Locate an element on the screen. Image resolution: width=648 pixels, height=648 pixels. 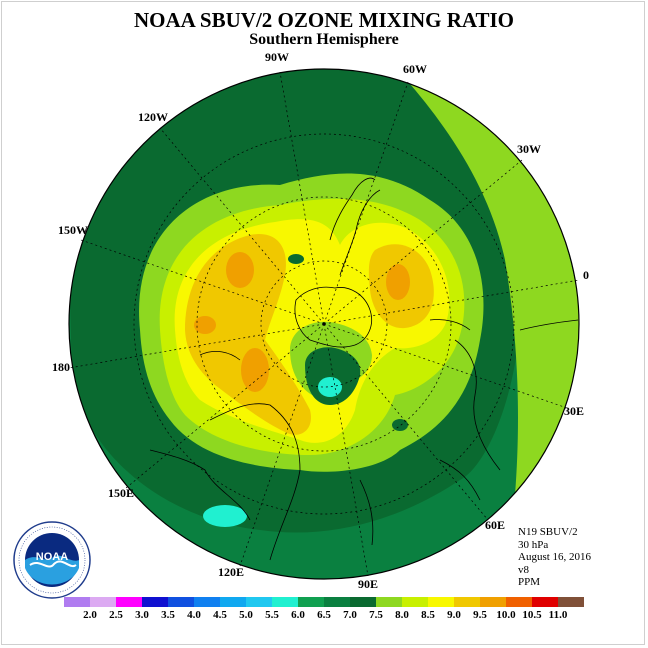
colorbar-tick-label: 10.0 is located at coordinates (506, 615).